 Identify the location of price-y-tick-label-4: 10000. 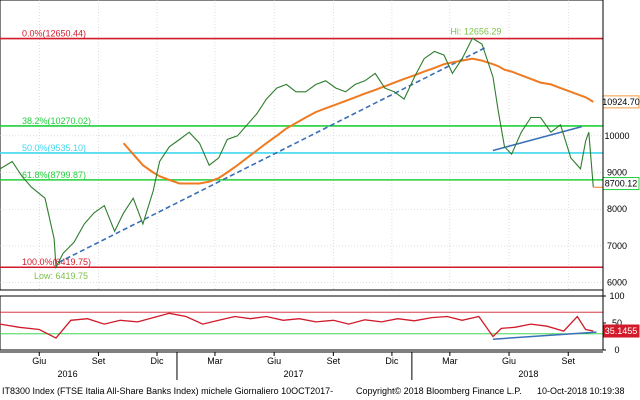
(616, 136).